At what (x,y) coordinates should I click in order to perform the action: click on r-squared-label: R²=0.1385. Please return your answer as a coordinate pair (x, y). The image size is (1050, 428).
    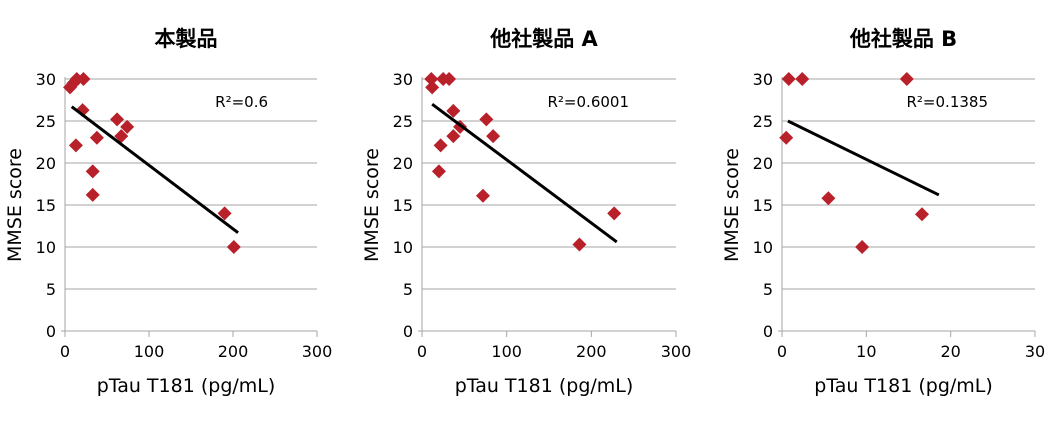
    Looking at the image, I should click on (948, 102).